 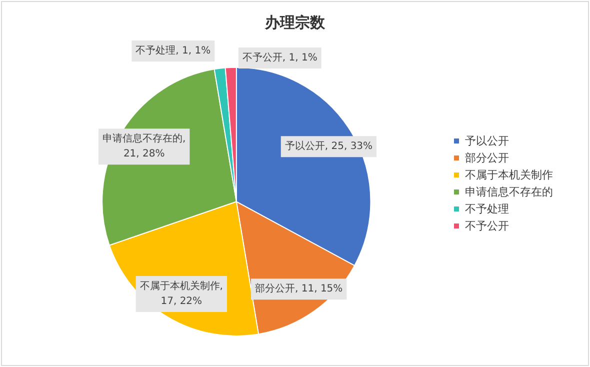 I want to click on legend-label: 部分公开, so click(x=487, y=158).